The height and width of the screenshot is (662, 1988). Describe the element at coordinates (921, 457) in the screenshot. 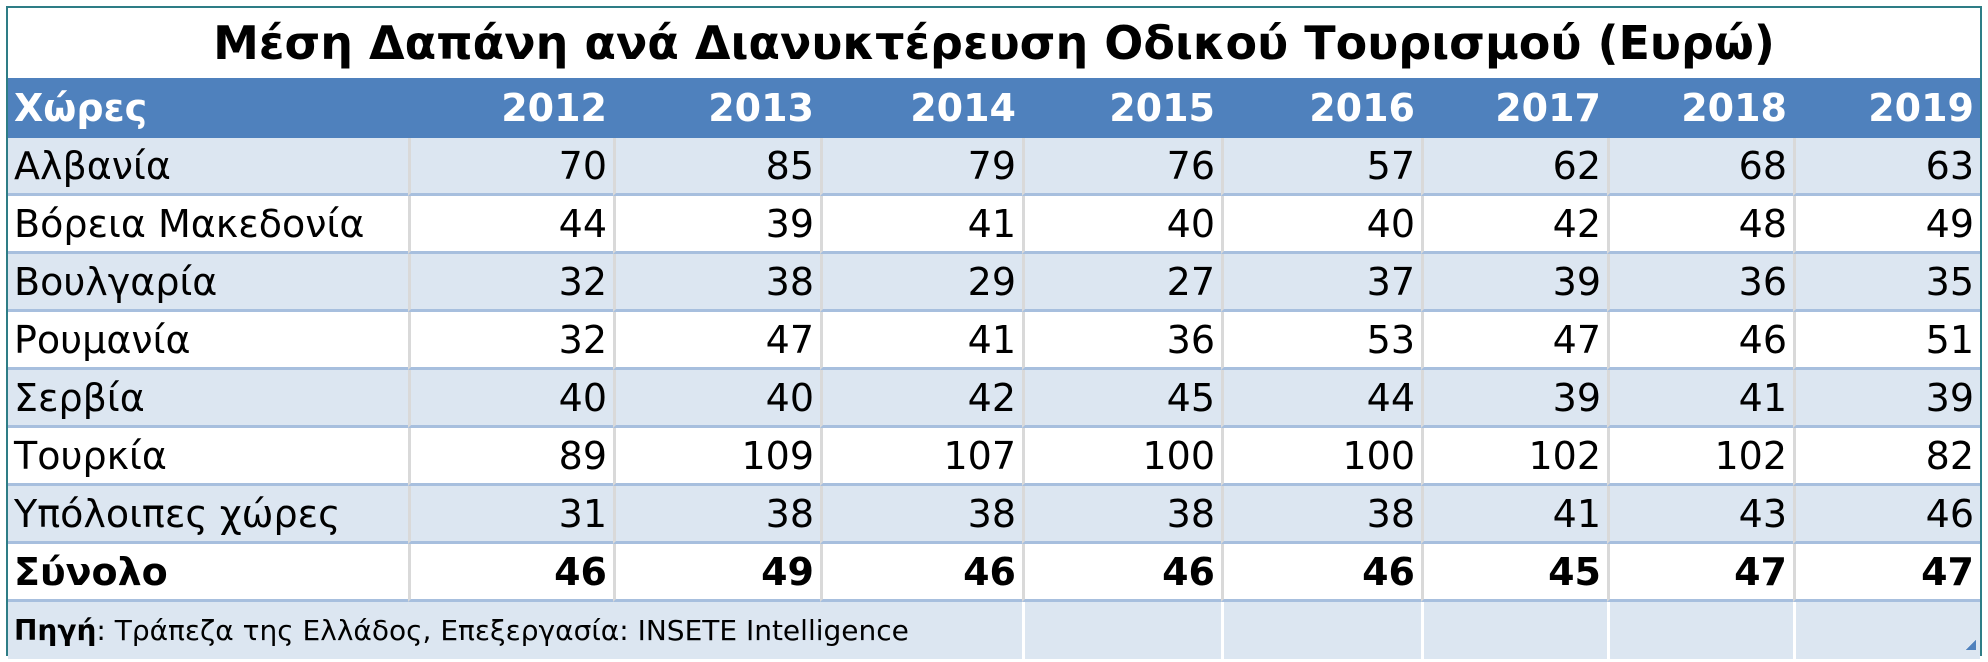

I see `data-cell: 107` at that location.